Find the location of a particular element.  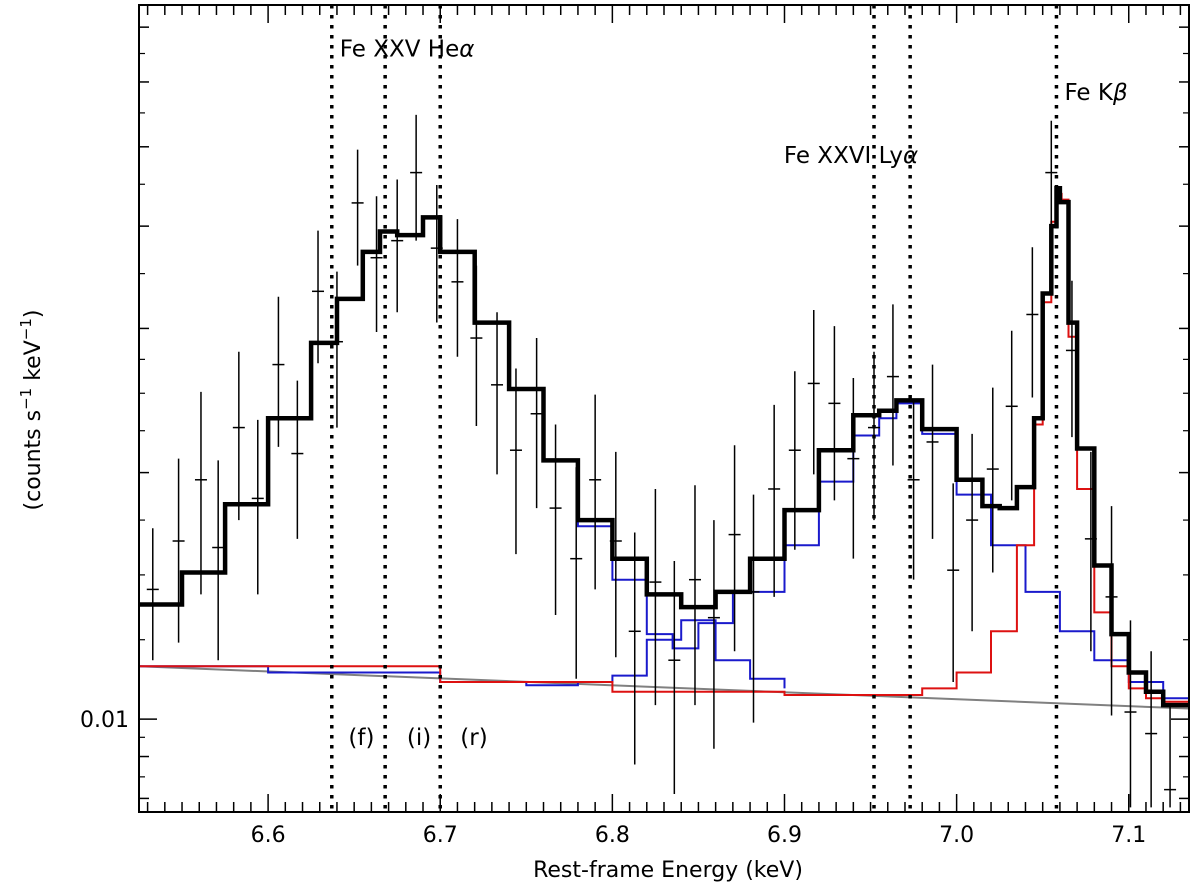

y-axis-label-counts: counts s is located at coordinates (33, 456).